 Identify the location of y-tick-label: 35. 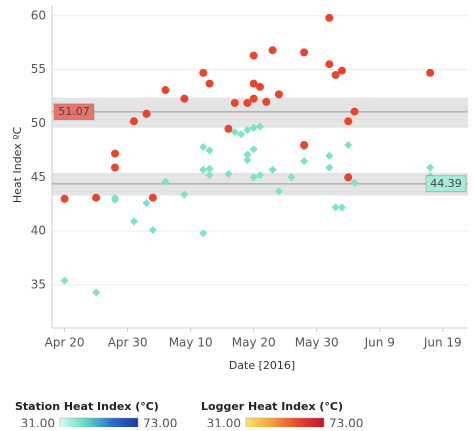
(38, 284).